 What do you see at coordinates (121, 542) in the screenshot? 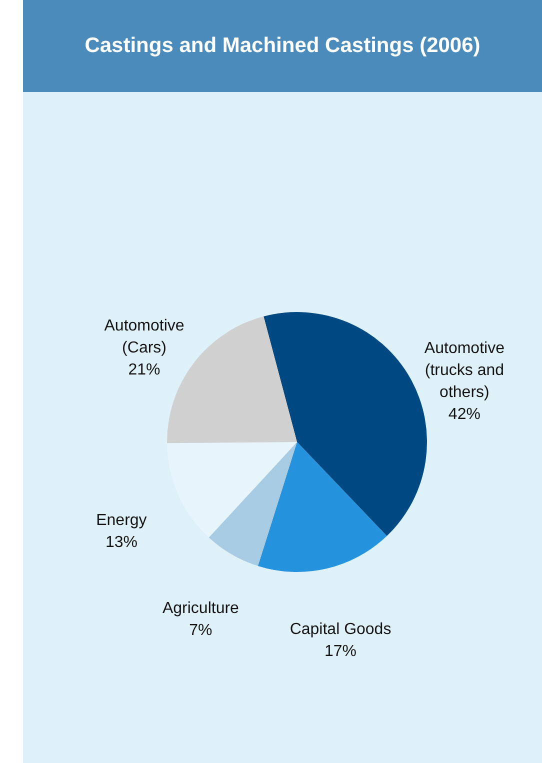
I see `data-label: 13%` at bounding box center [121, 542].